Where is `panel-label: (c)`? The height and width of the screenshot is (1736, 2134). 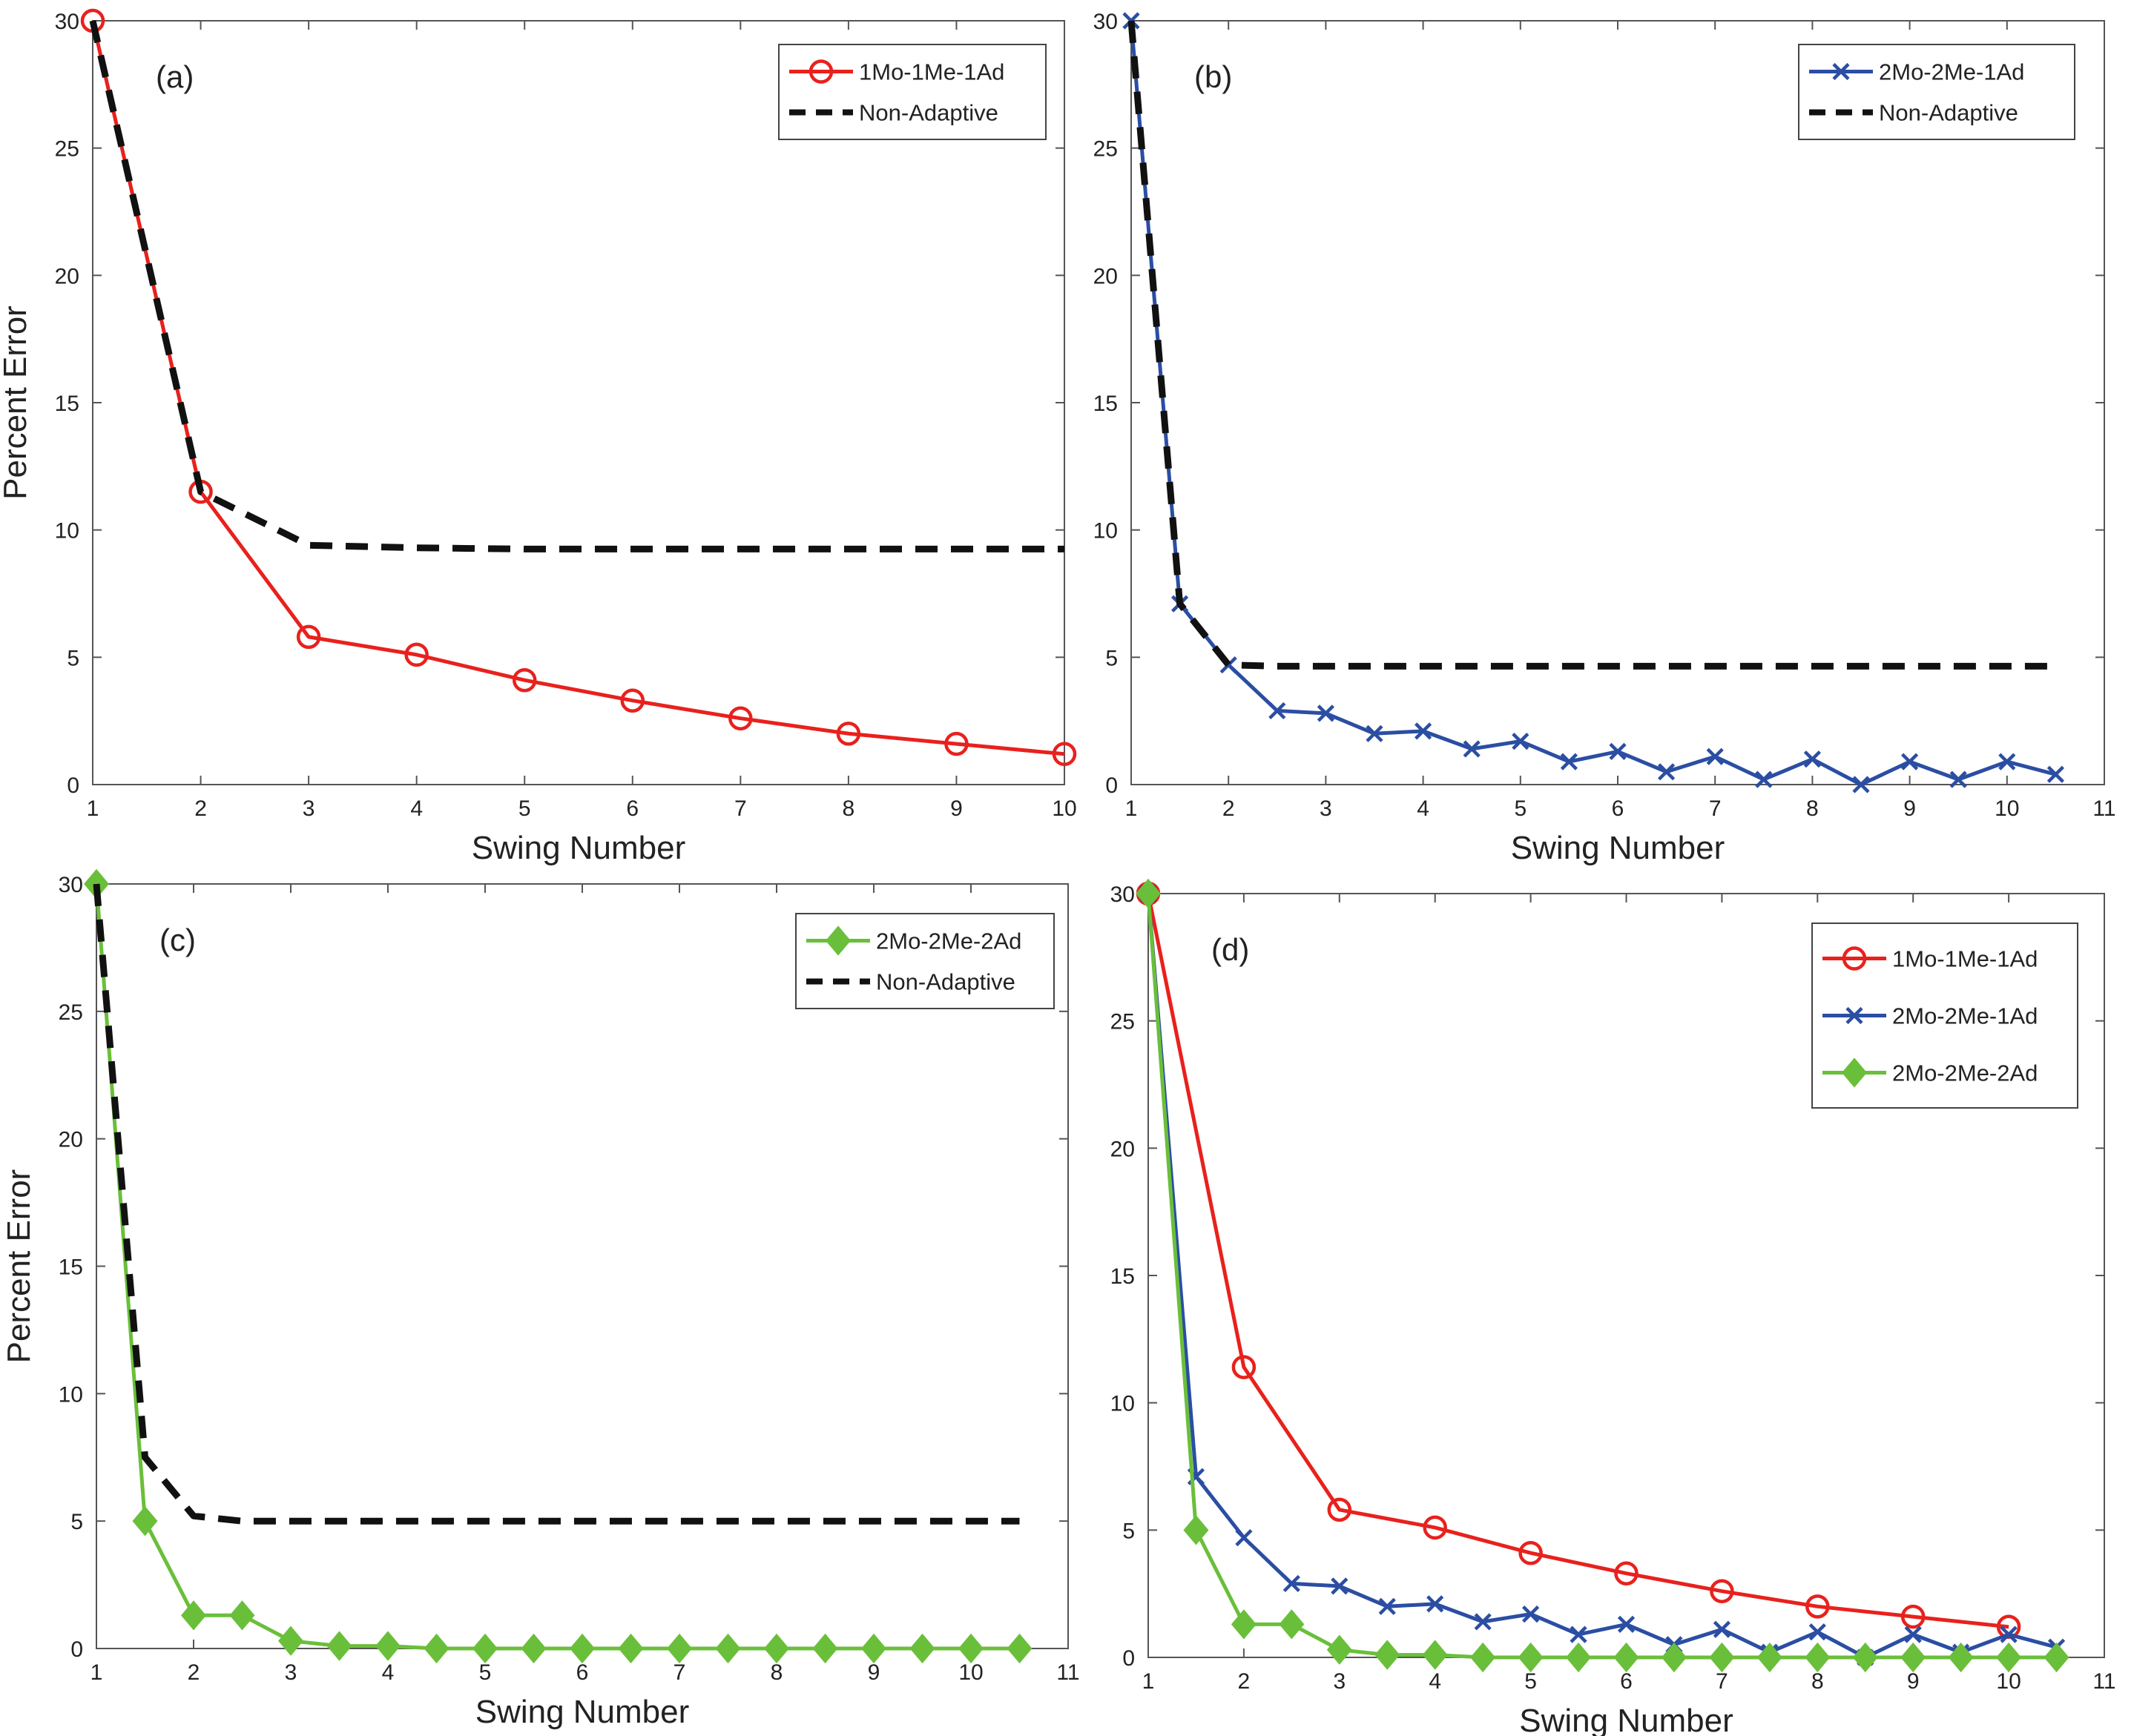 panel-label: (c) is located at coordinates (177, 940).